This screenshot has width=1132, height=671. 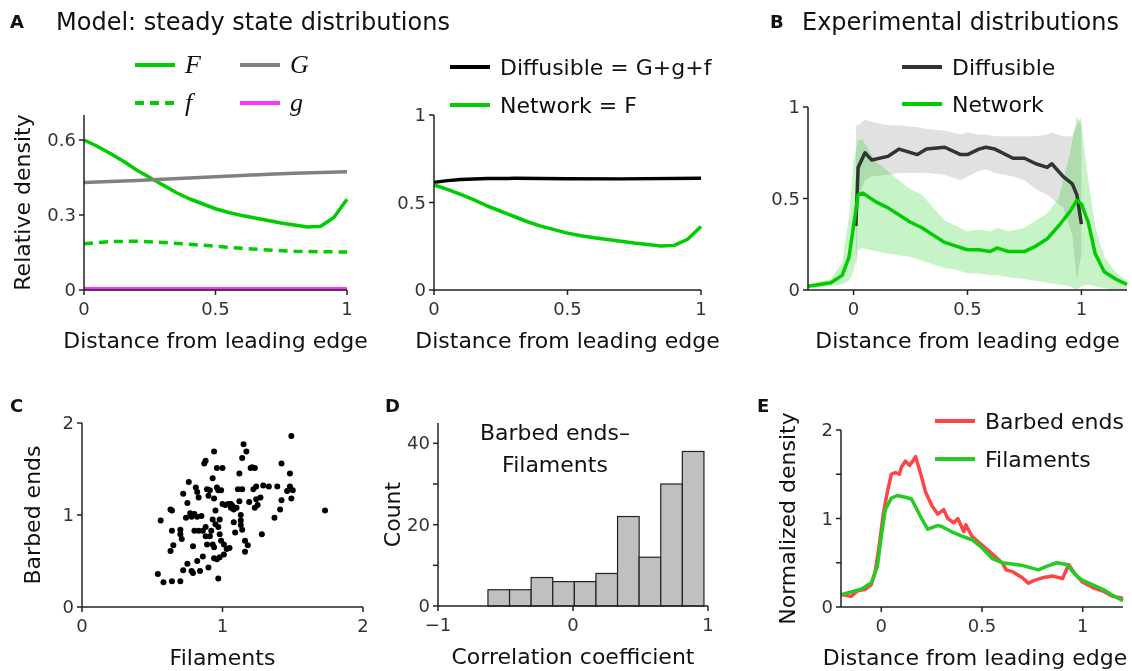 I want to click on legend-label: g, so click(x=296, y=102).